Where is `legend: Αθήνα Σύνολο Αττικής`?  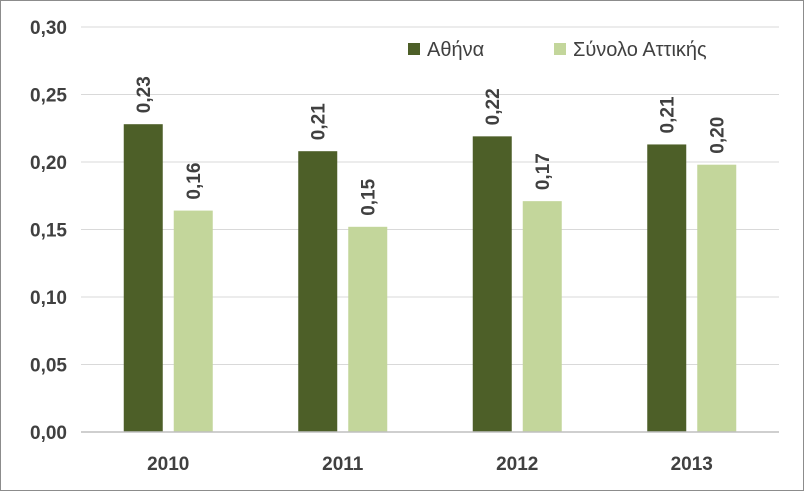
legend: Αθήνα Σύνολο Αττικής is located at coordinates (557, 50).